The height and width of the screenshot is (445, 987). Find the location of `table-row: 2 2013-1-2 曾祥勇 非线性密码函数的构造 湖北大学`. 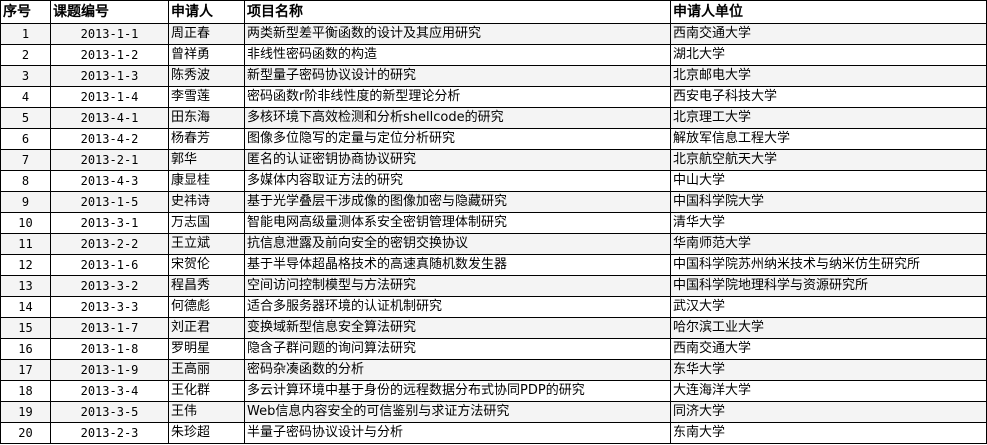

table-row: 2 2013-1-2 曾祥勇 非线性密码函数的构造 湖北大学 is located at coordinates (493, 55).